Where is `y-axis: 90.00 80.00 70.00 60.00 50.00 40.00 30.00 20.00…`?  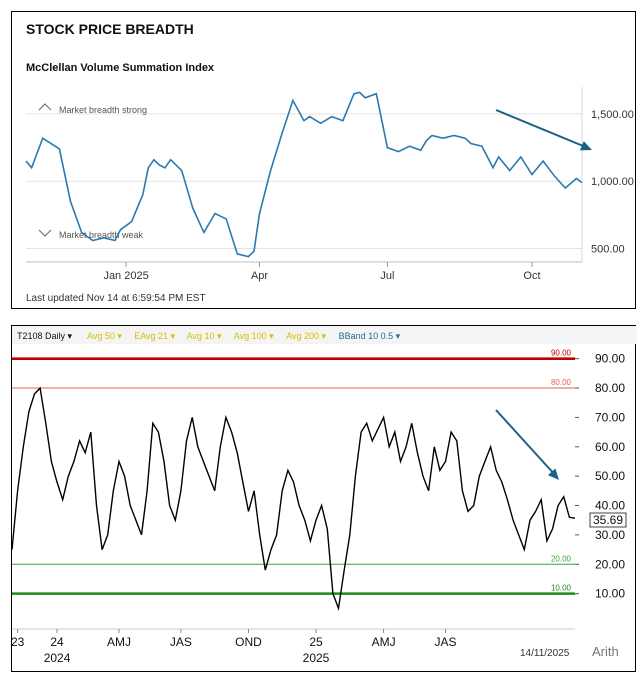
y-axis: 90.00 80.00 70.00 60.00 50.00 40.00 30.00 20.00… is located at coordinates (600, 476).